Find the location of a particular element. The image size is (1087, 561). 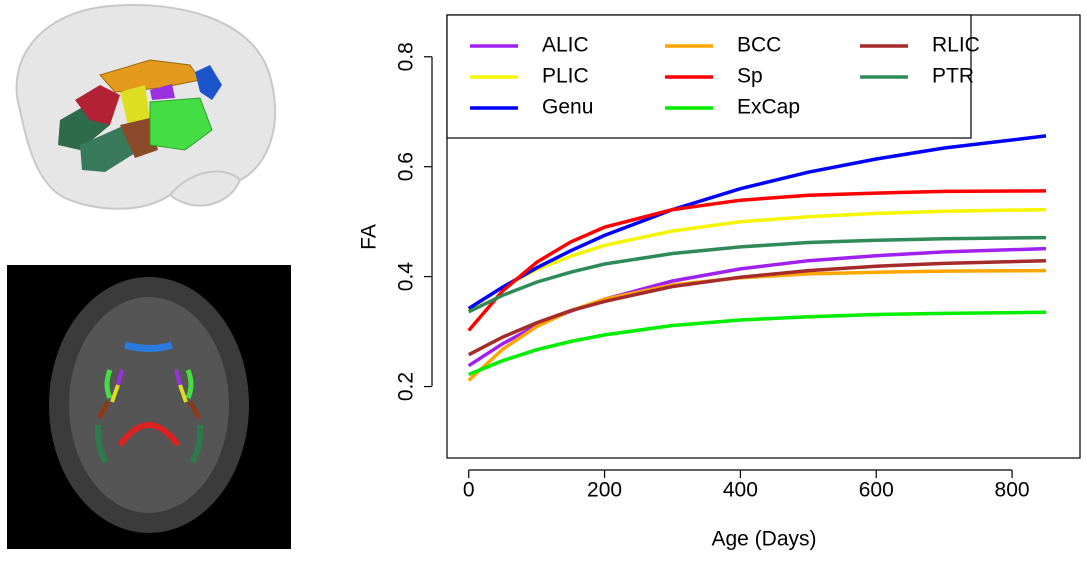

legend-label: PLIC is located at coordinates (565, 76).